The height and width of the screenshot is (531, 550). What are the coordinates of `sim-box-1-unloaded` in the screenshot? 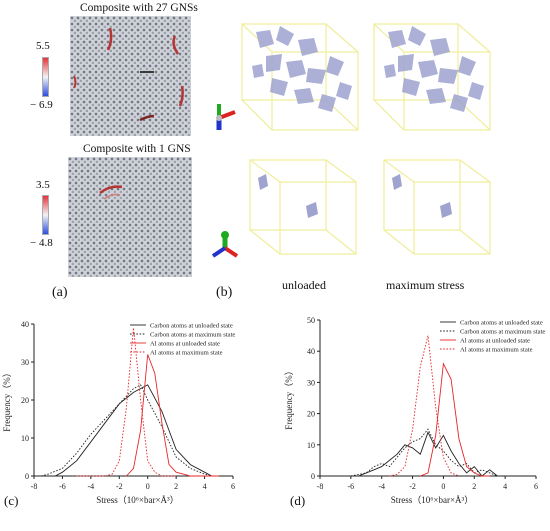 It's located at (303, 207).